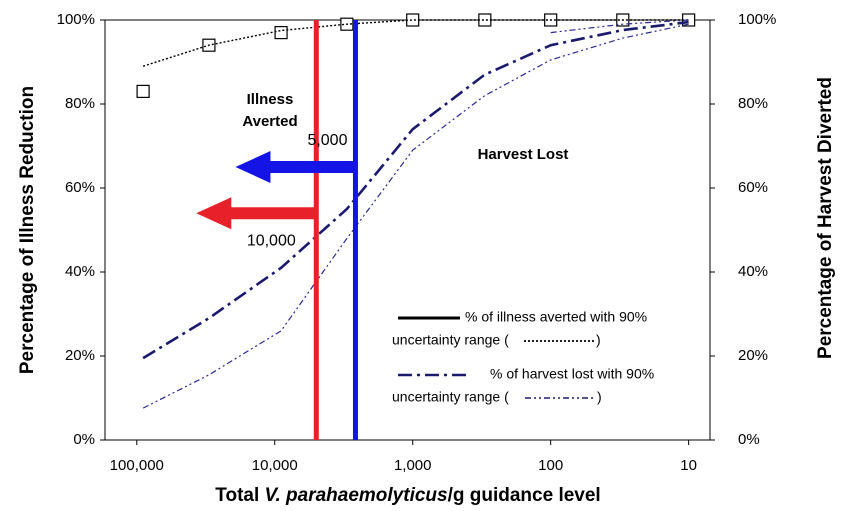 This screenshot has width=843, height=511. What do you see at coordinates (239, 495) in the screenshot?
I see `x-title-part: Total` at bounding box center [239, 495].